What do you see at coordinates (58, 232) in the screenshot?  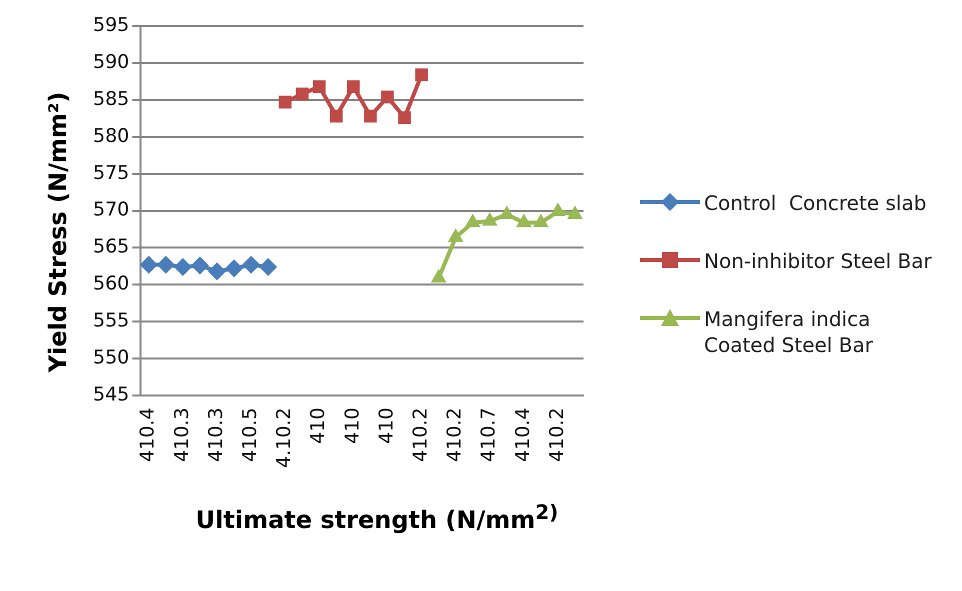 I see `y-axis-title: Yield Stress (N/mm²)` at bounding box center [58, 232].